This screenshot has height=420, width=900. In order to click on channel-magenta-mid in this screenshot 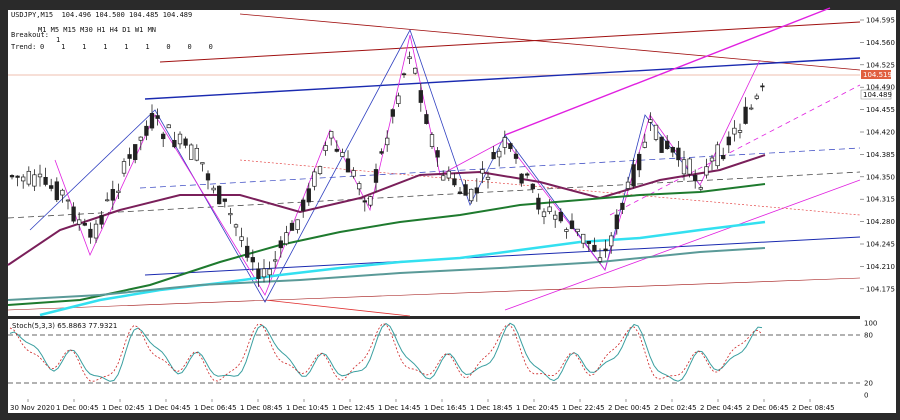, I will do `click(735, 150)`.